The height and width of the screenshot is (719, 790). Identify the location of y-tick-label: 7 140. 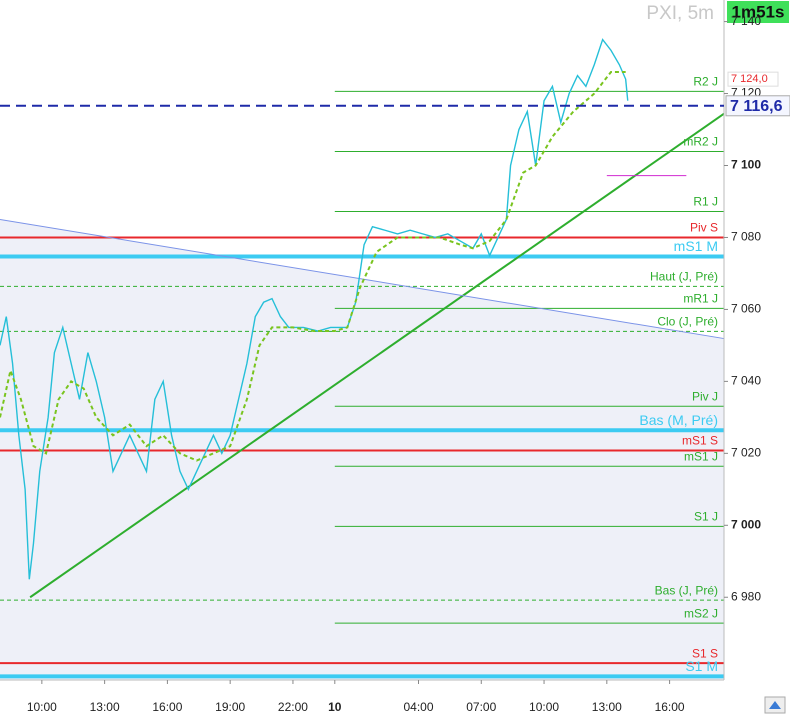
(746, 21).